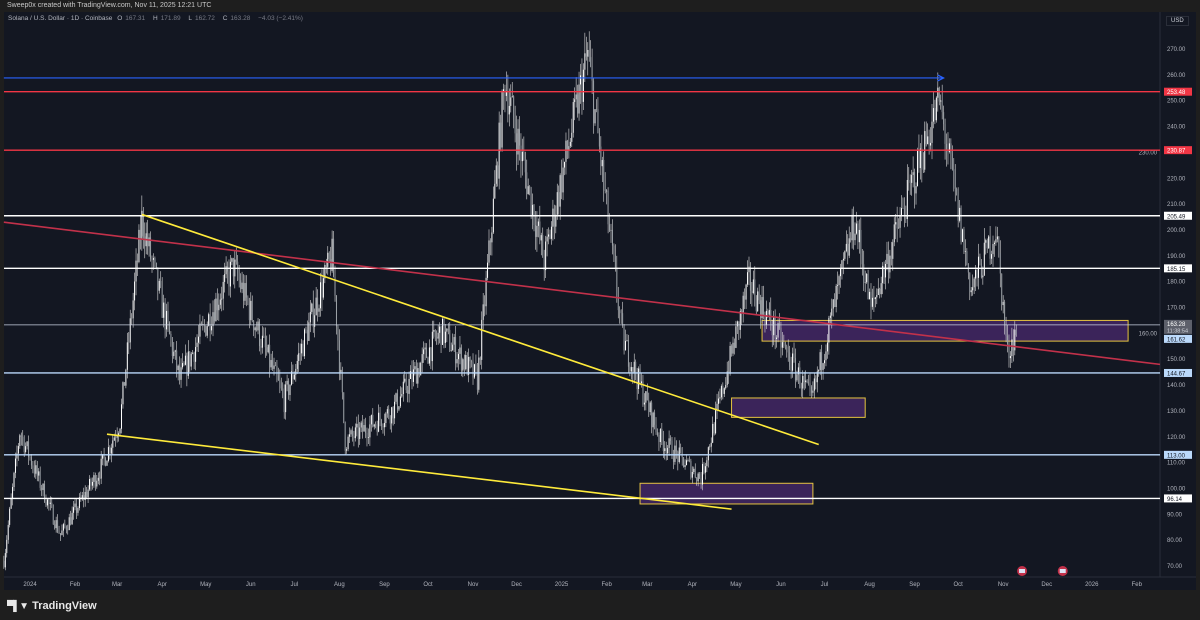 The width and height of the screenshot is (1200, 620). I want to click on high-label: H, so click(155, 18).